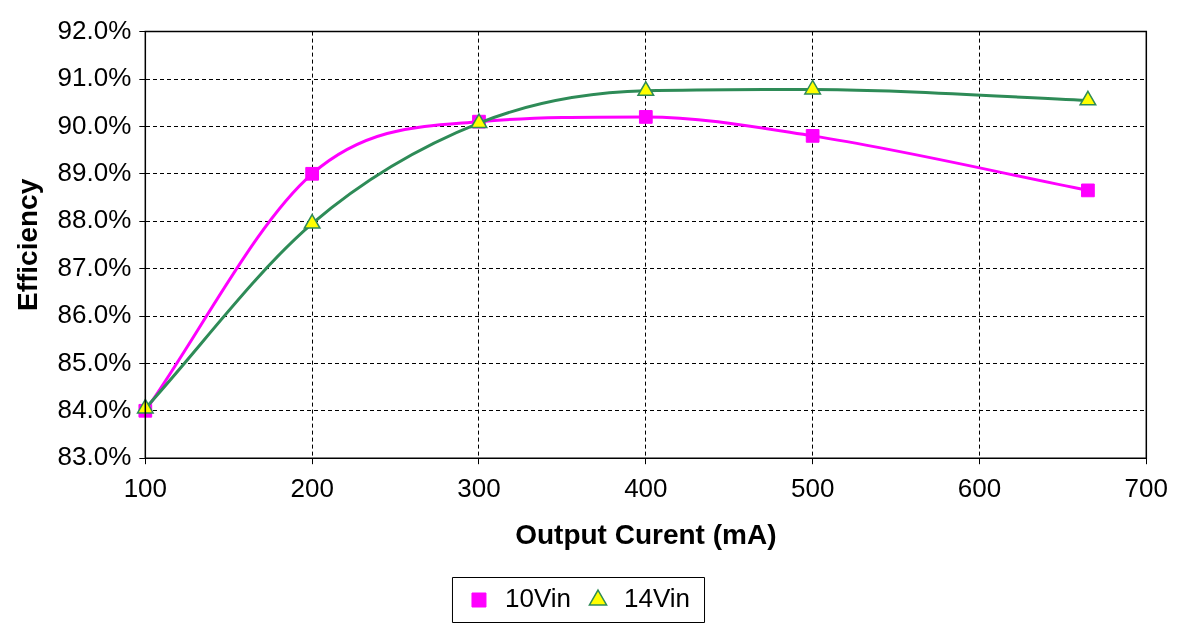  Describe the element at coordinates (979, 487) in the screenshot. I see `x-tick-label: 600` at that location.